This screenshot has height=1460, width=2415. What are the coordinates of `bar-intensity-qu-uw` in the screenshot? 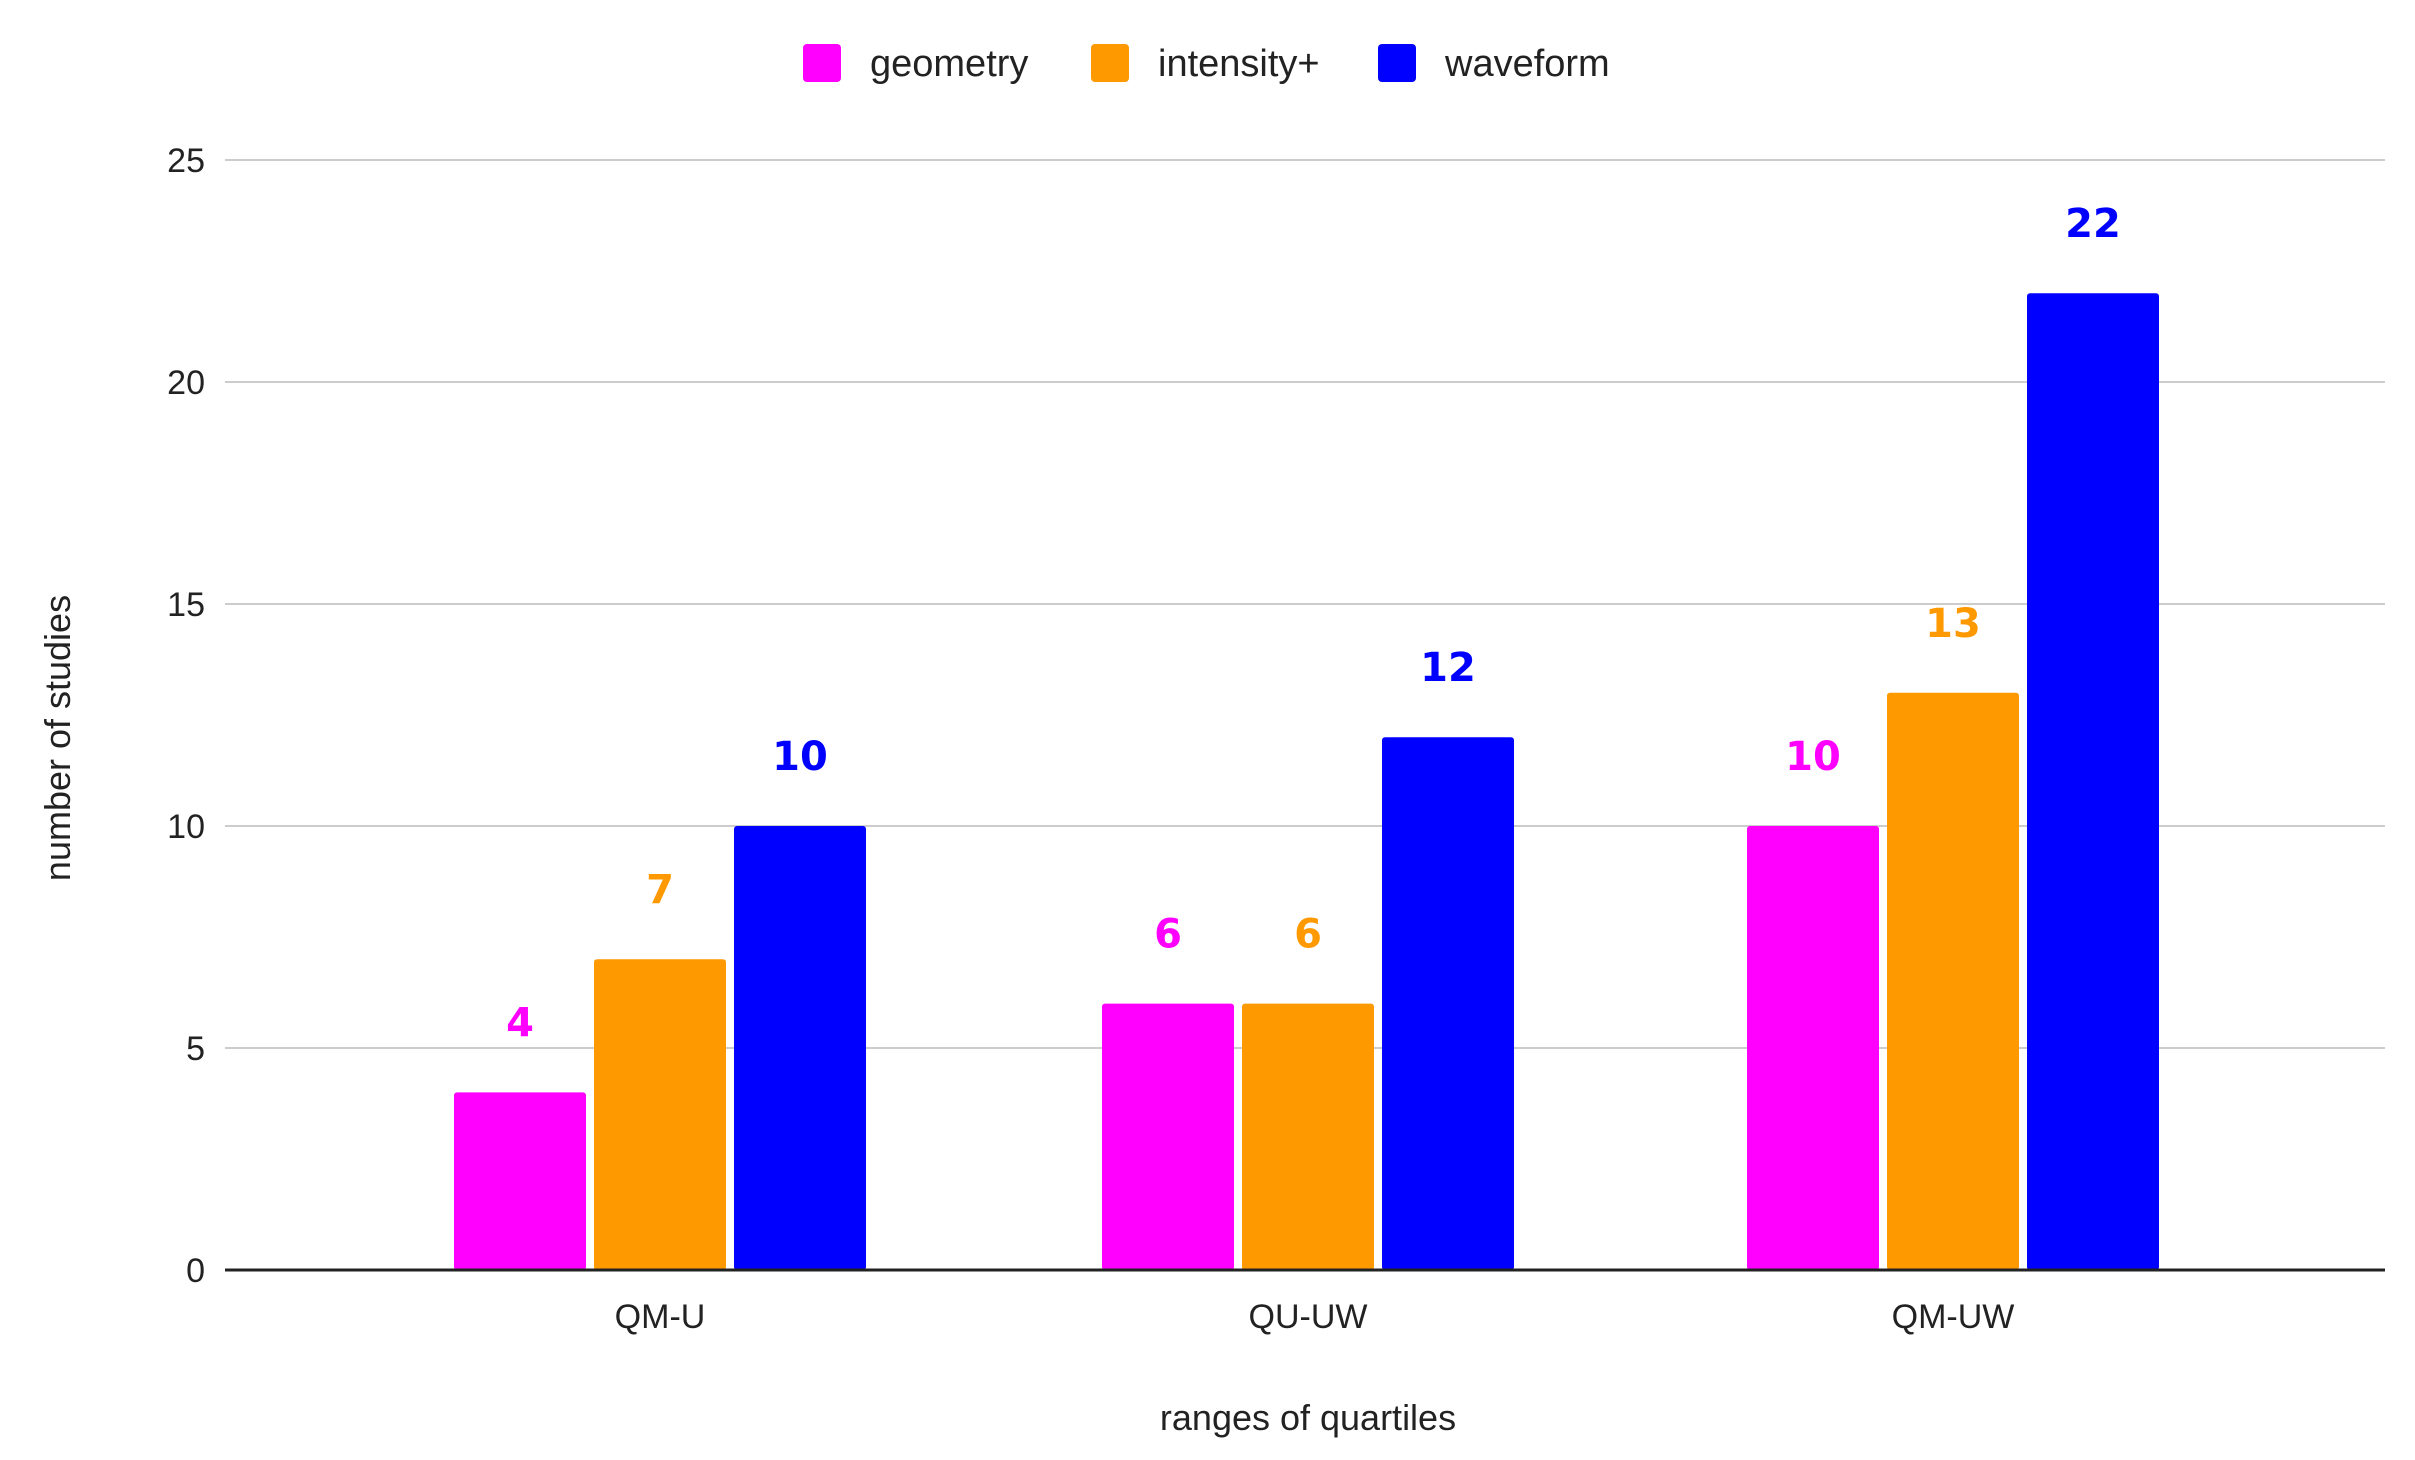 It's located at (1308, 1136).